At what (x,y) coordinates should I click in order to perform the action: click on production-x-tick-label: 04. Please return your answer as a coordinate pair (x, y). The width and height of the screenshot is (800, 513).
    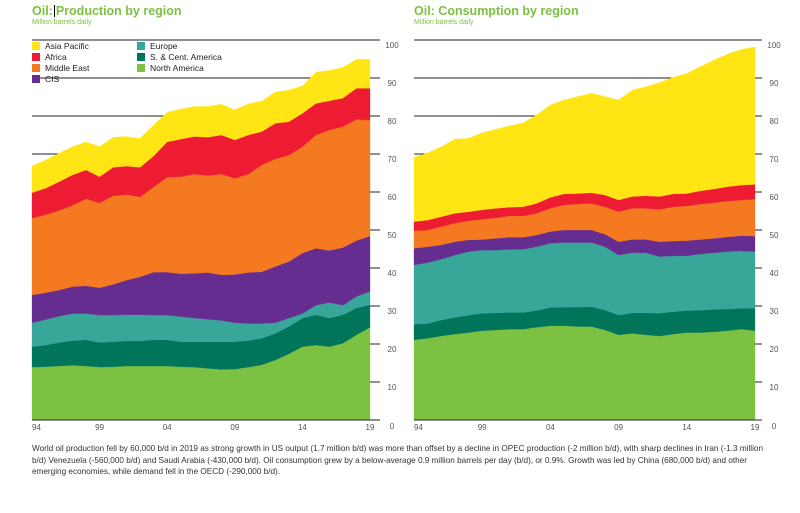
    Looking at the image, I should click on (167, 427).